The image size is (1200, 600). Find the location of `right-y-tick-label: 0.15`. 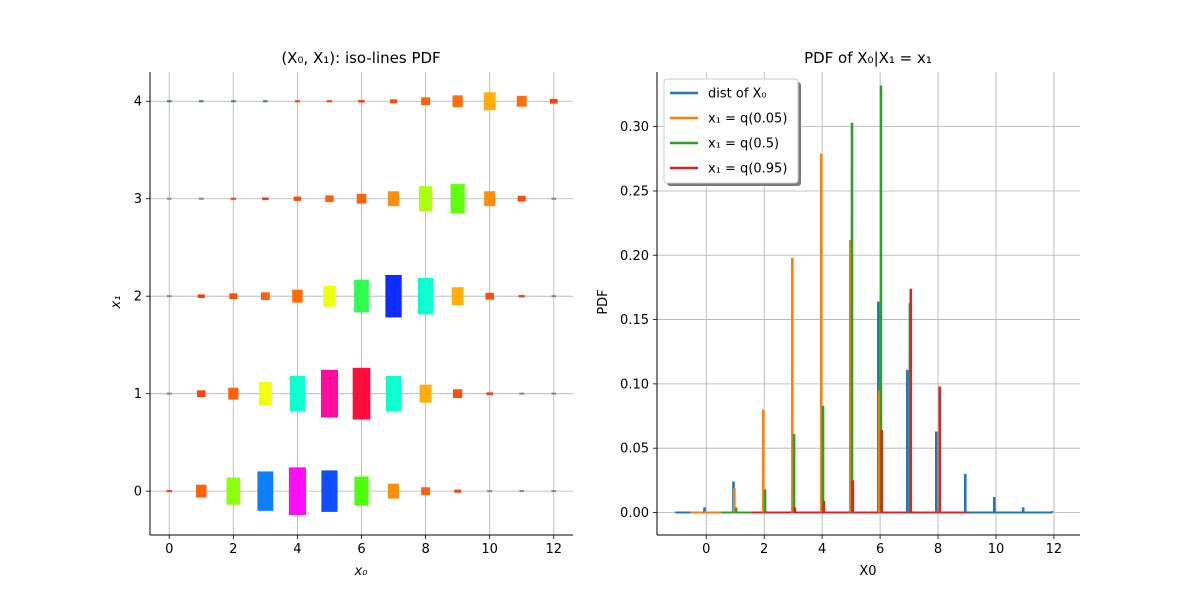

right-y-tick-label: 0.15 is located at coordinates (634, 320).